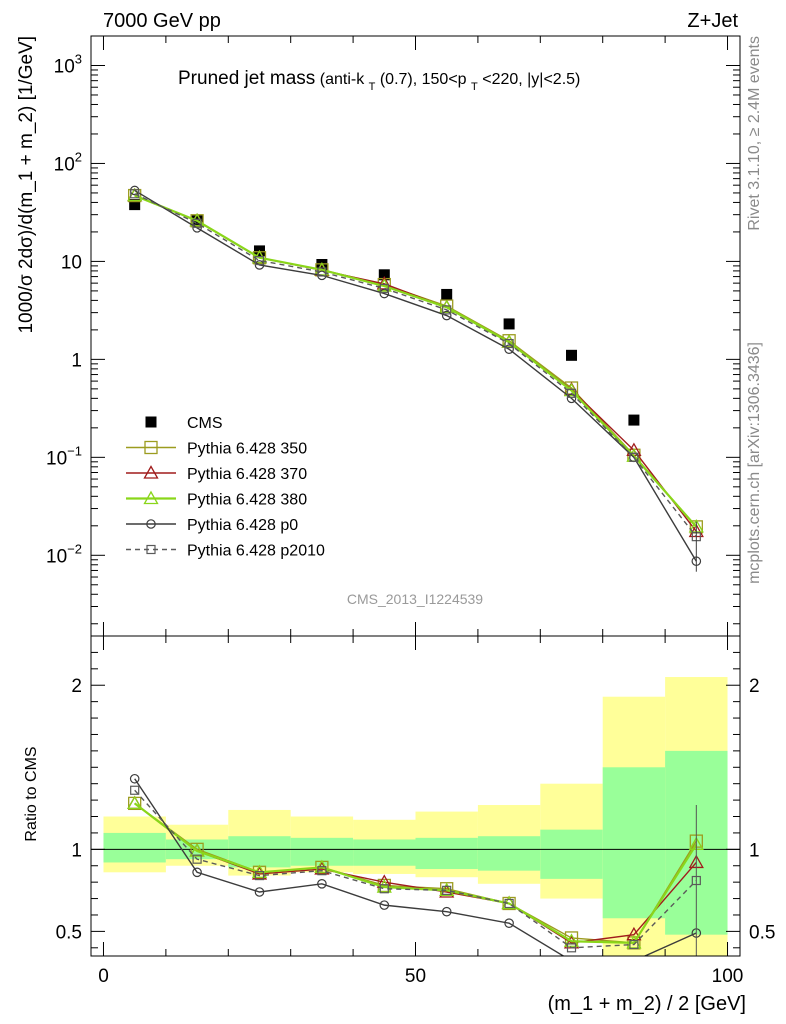 The image size is (786, 1024). I want to click on ratio-y-tick-label-left: 1, so click(76, 850).